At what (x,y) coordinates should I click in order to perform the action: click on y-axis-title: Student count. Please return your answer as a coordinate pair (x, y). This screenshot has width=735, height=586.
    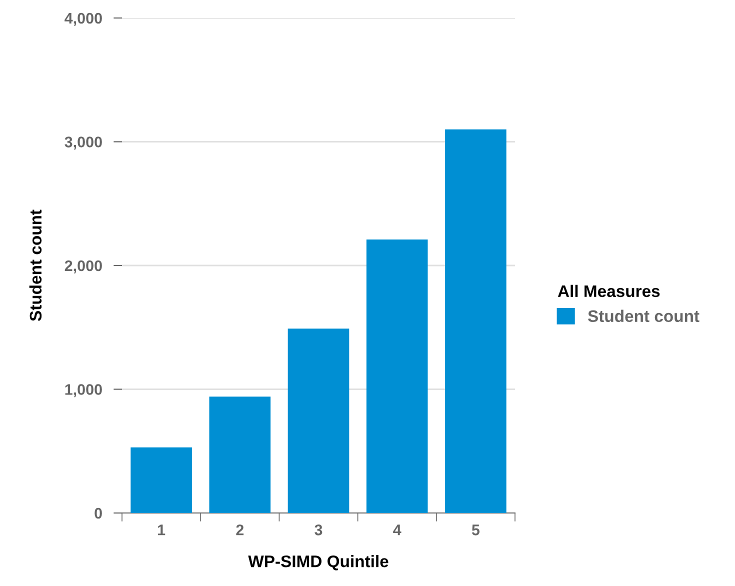
    Looking at the image, I should click on (35, 266).